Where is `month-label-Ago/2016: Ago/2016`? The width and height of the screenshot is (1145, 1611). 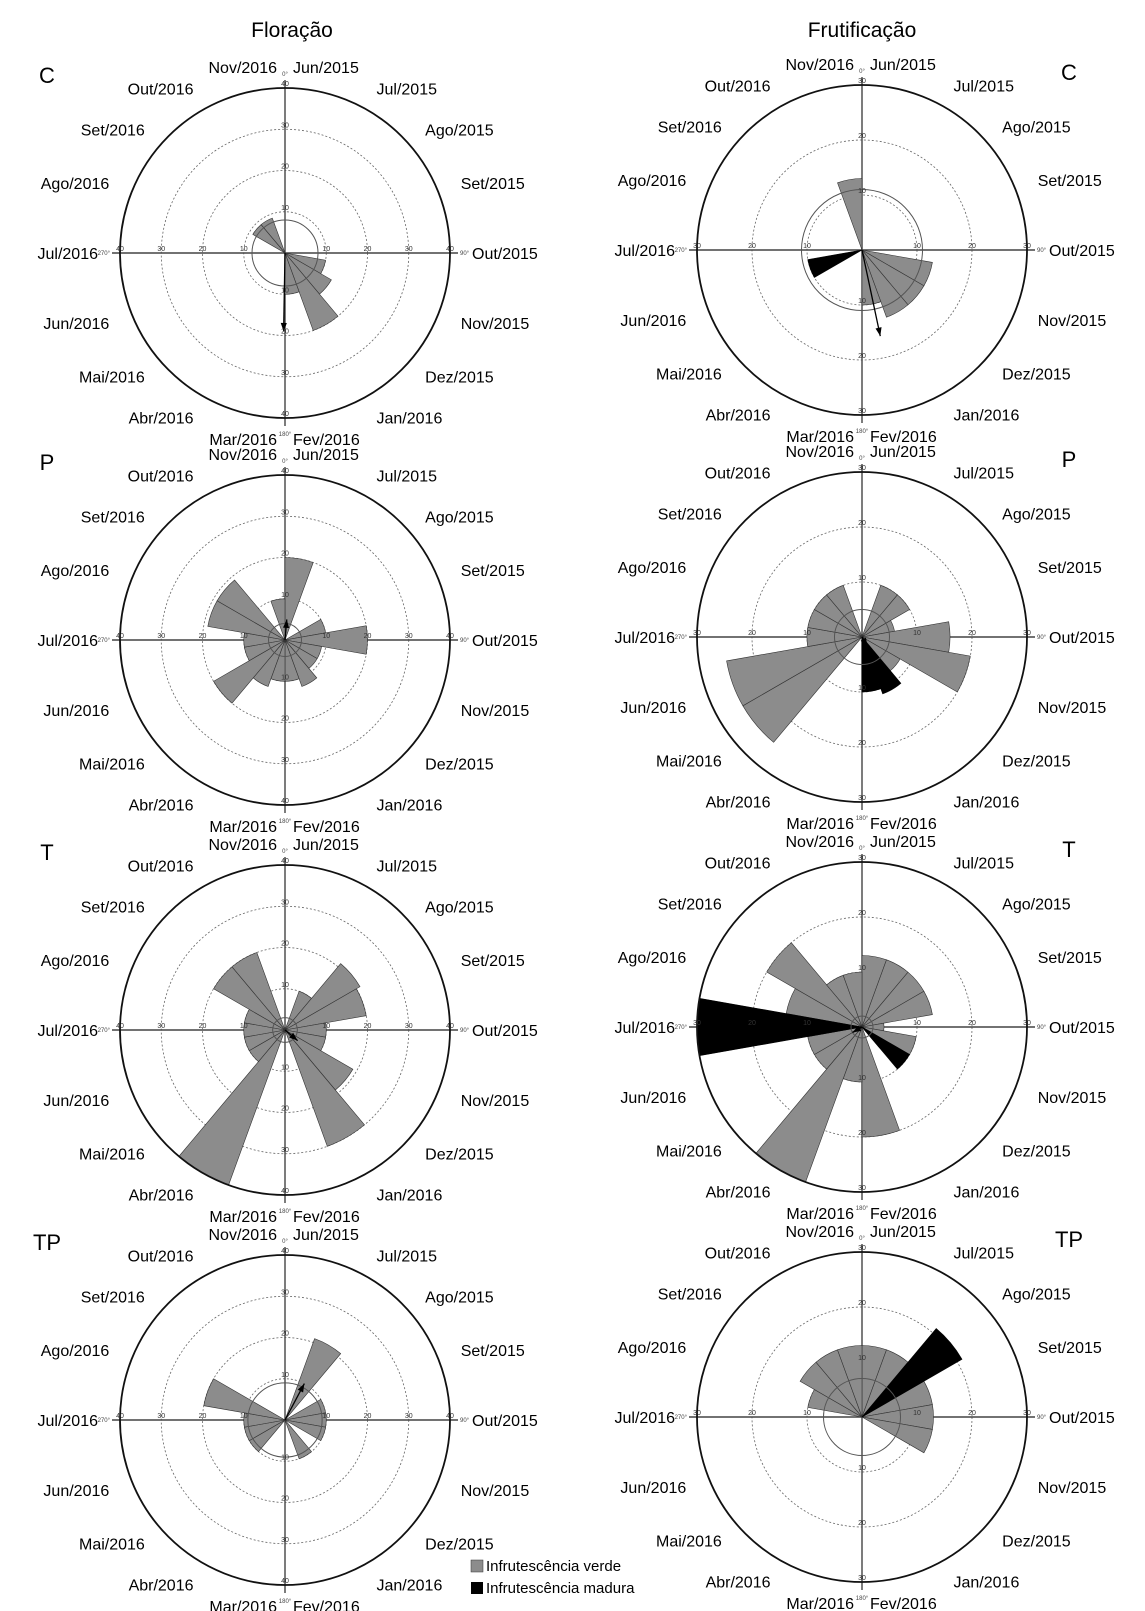 month-label-Ago/2016: Ago/2016 is located at coordinates (75, 184).